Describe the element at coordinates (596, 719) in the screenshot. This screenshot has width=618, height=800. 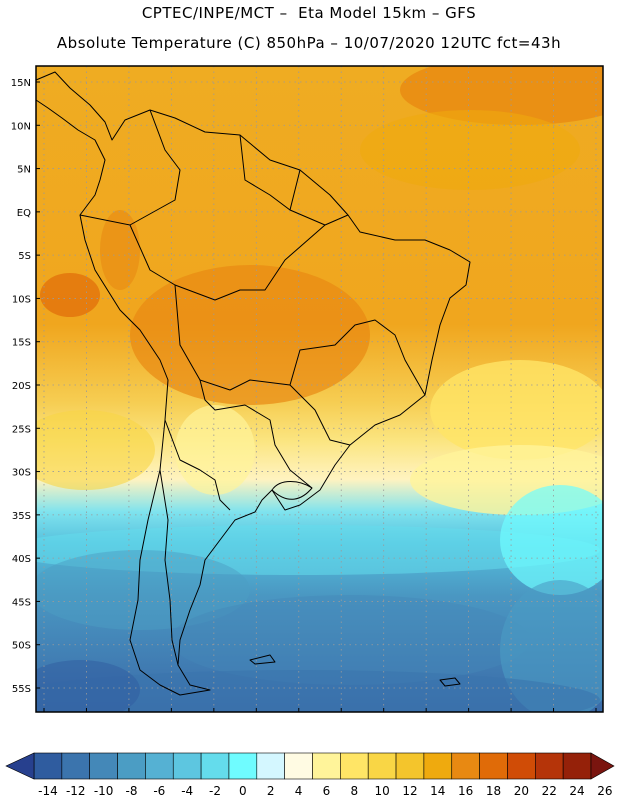
I see `lon-label: 20W` at that location.